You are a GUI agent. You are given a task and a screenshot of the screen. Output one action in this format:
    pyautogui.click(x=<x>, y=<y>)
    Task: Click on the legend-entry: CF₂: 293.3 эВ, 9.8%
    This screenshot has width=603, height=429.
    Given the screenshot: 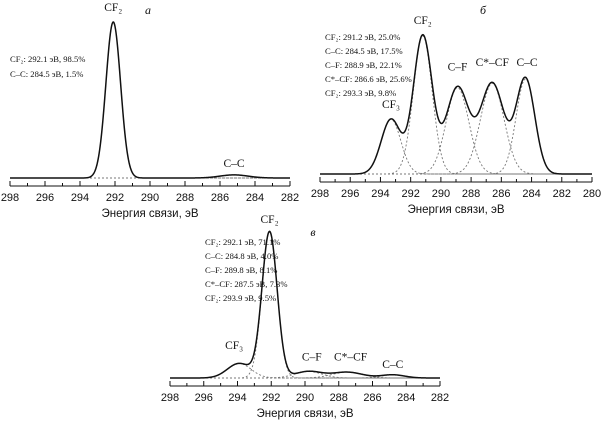 What is the action you would take?
    pyautogui.click(x=360, y=93)
    